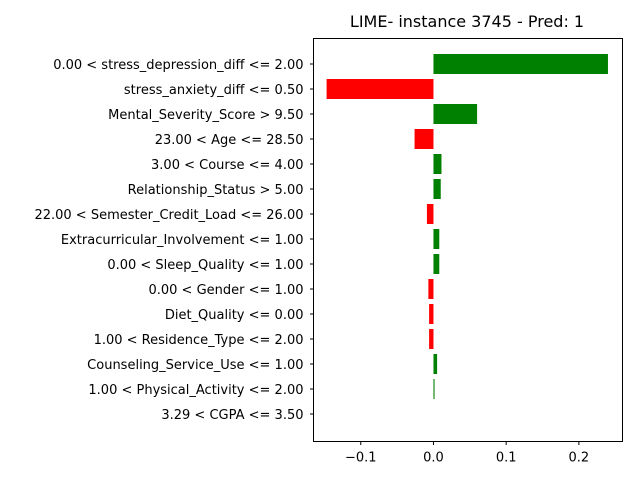  Describe the element at coordinates (234, 315) in the screenshot. I see `y-tick-label: Diet_Quality <= 0.00` at that location.